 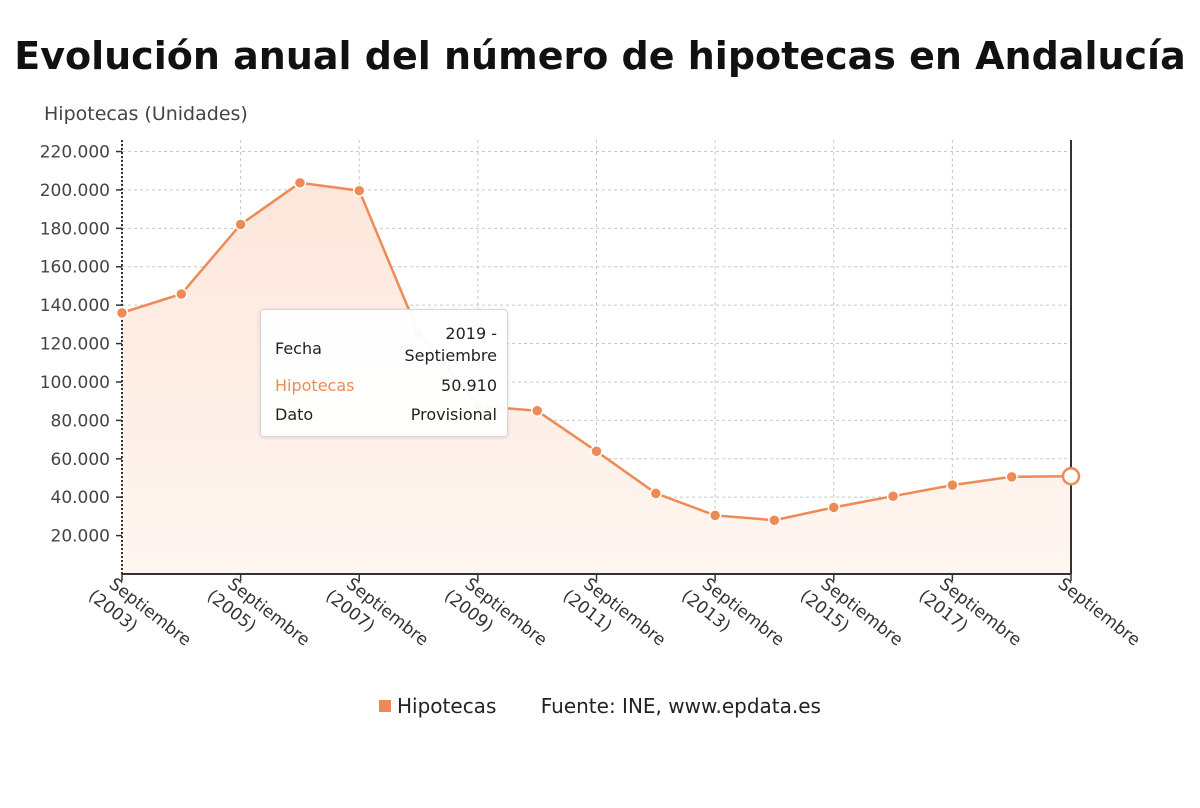 I want to click on tooltip-fecha-year: 2019 -, so click(x=471, y=333).